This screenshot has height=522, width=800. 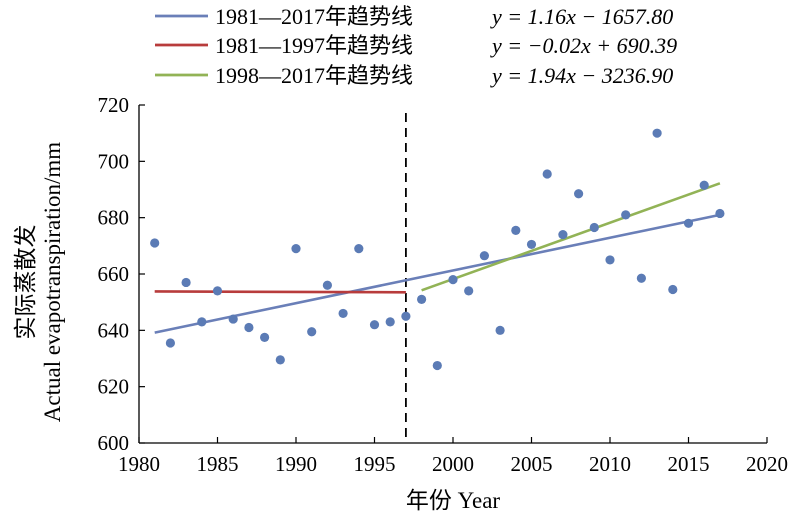 I want to click on y-tick-label: 600, so click(x=114, y=443).